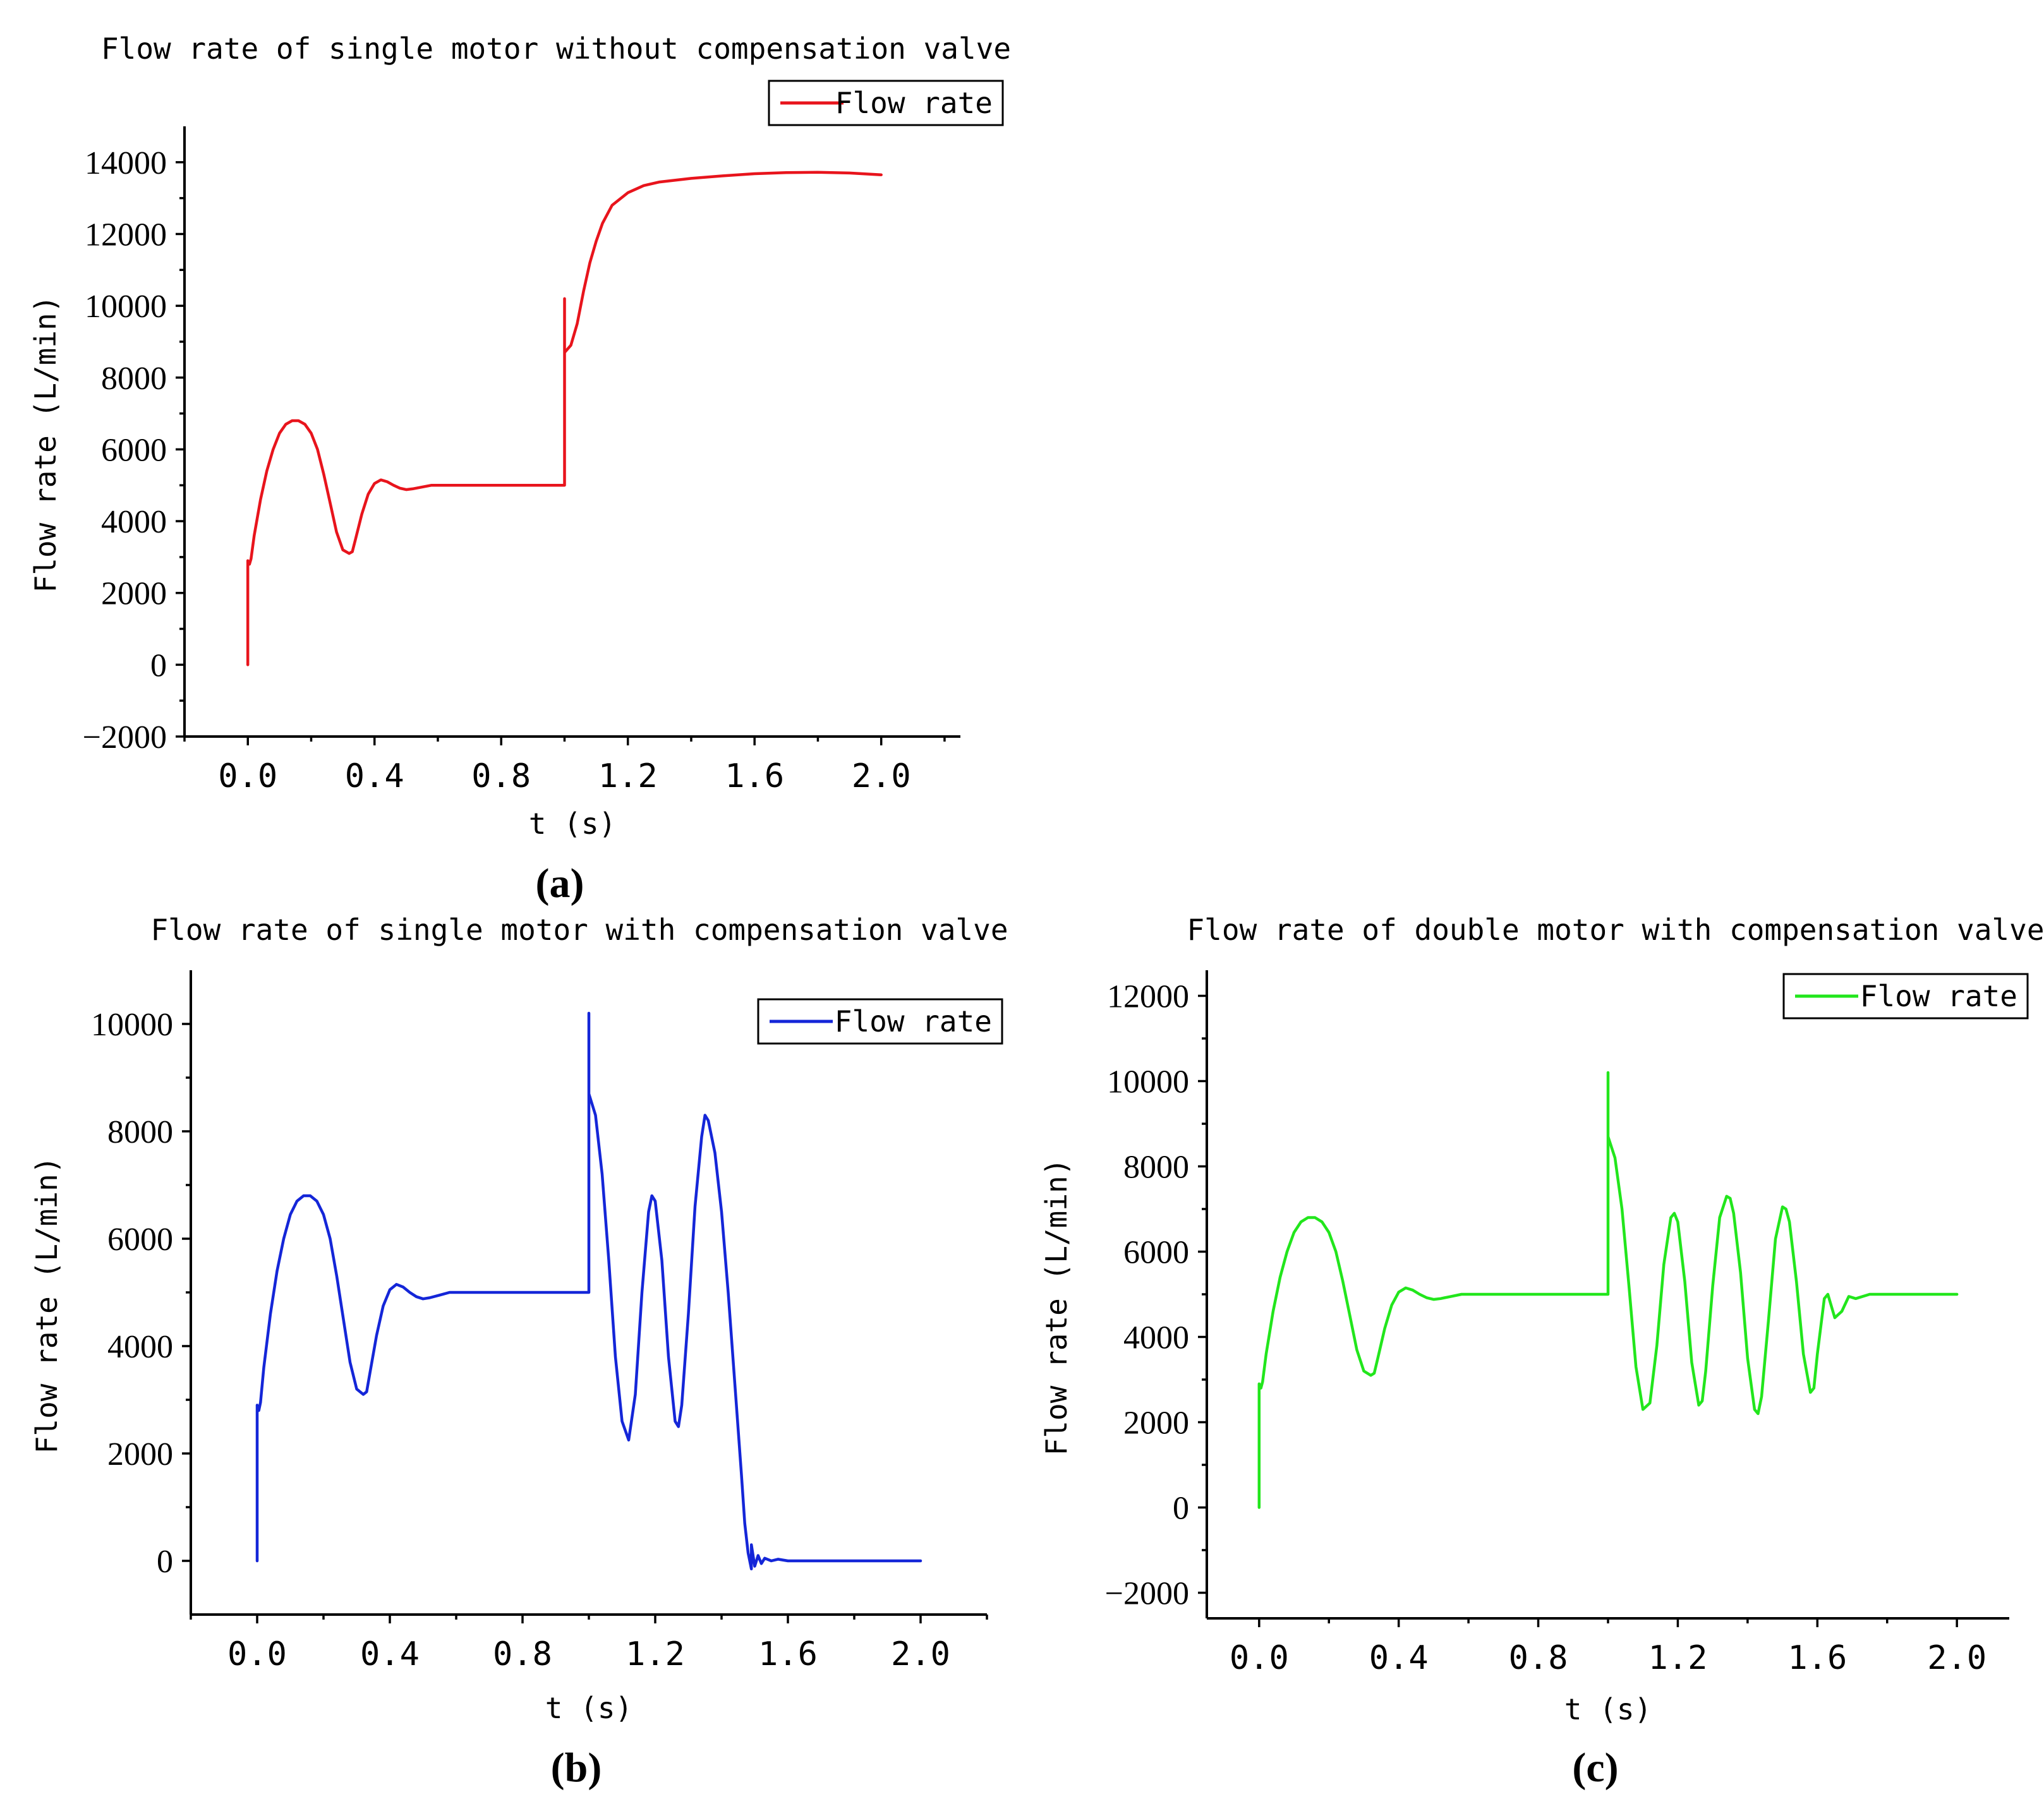  What do you see at coordinates (126, 163) in the screenshot?
I see `y-tick-label: 14000` at bounding box center [126, 163].